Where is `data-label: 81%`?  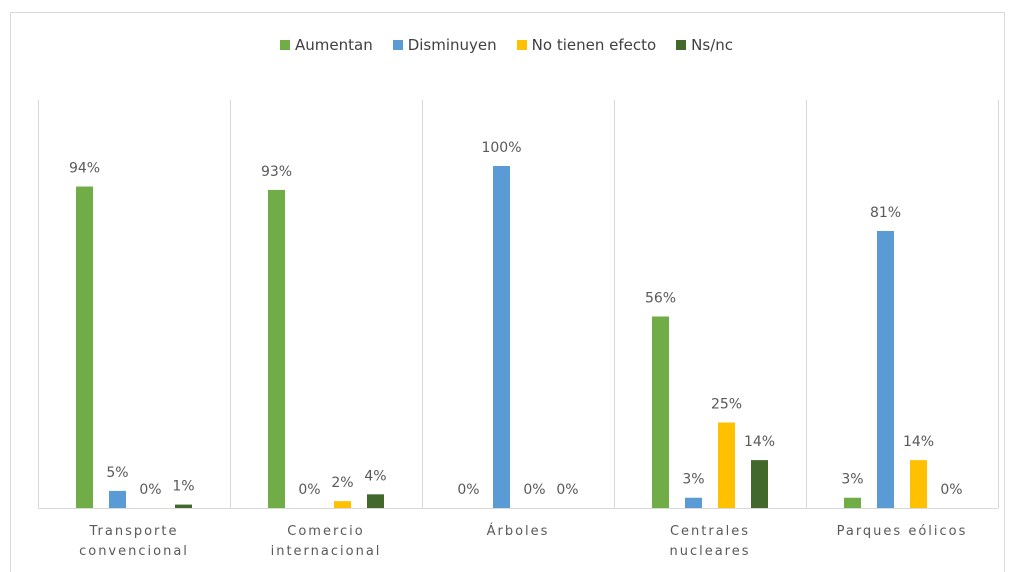 data-label: 81% is located at coordinates (885, 213).